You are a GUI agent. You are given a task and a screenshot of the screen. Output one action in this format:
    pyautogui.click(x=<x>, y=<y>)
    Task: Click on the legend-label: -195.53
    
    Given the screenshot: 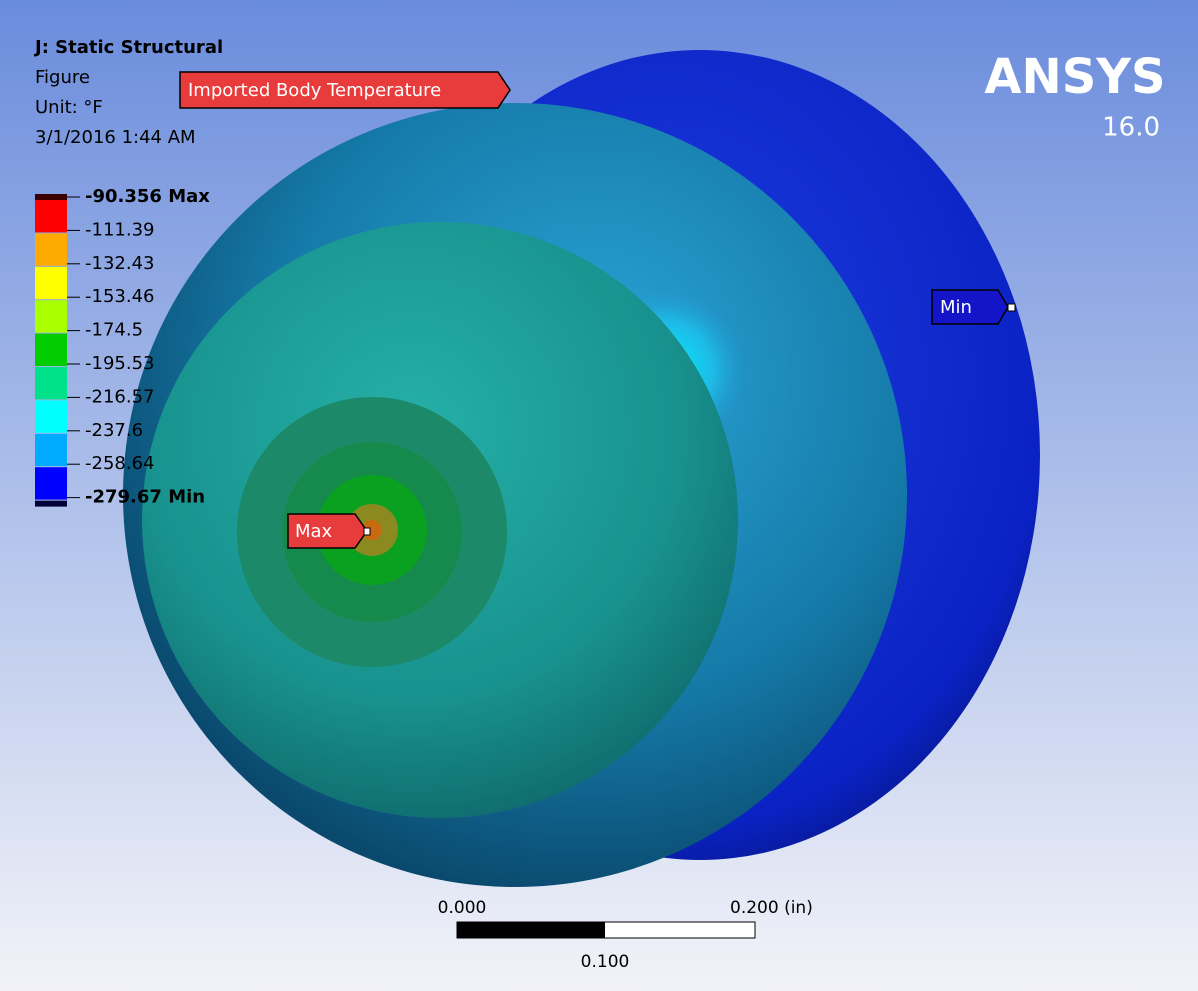 What is the action you would take?
    pyautogui.click(x=119, y=363)
    